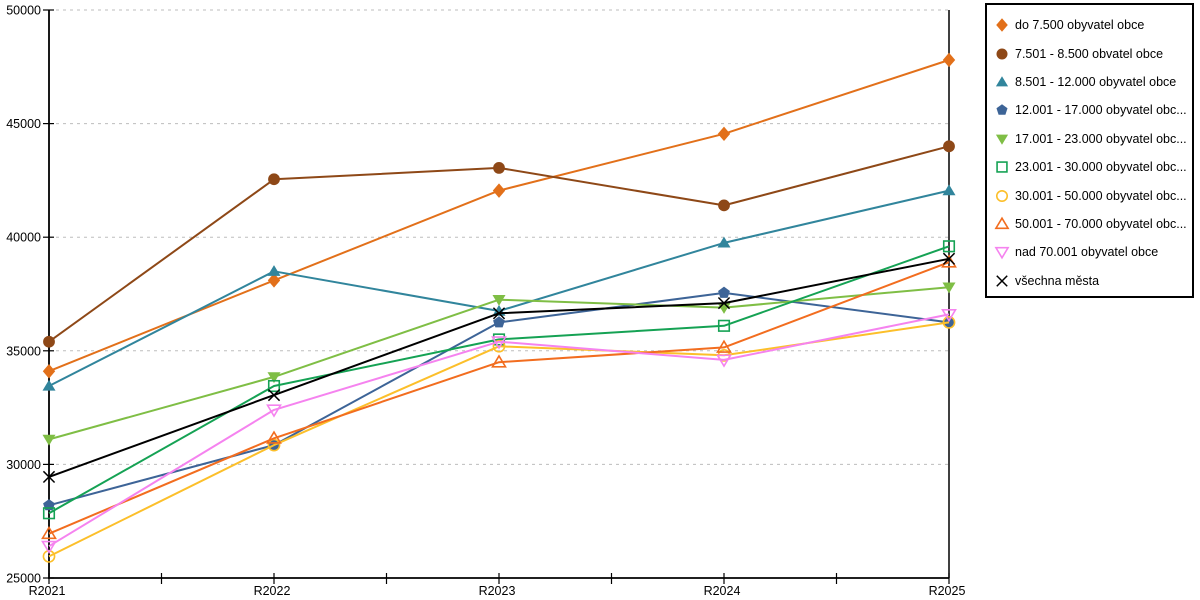 The image size is (1200, 600). What do you see at coordinates (23, 238) in the screenshot?
I see `y-tick-label: 40000` at bounding box center [23, 238].